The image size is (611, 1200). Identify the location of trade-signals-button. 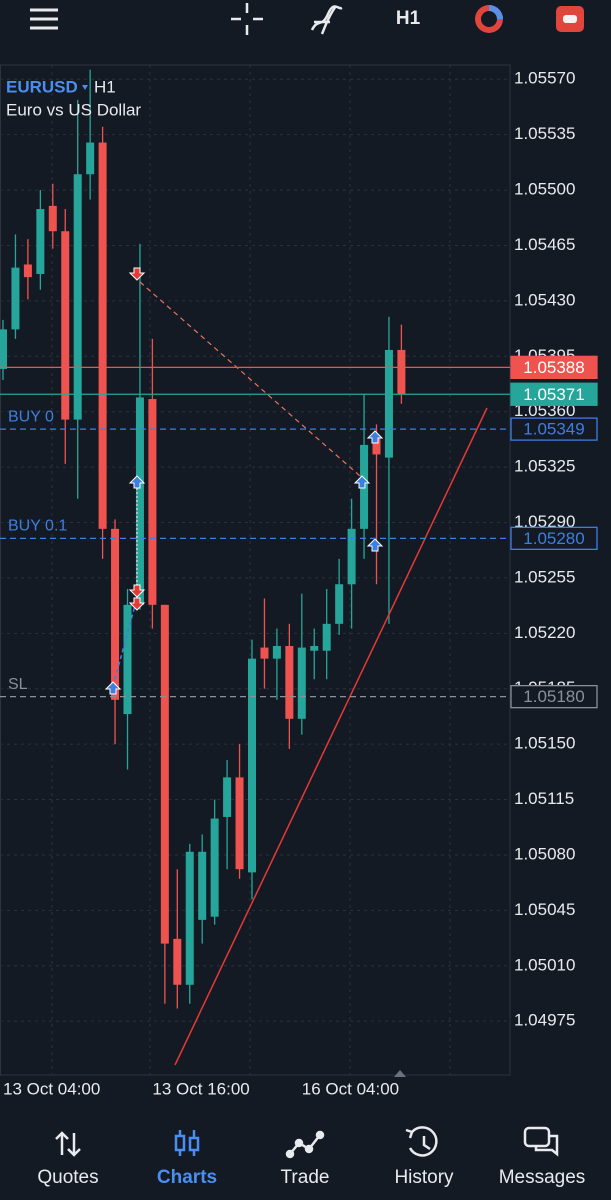
(489, 19).